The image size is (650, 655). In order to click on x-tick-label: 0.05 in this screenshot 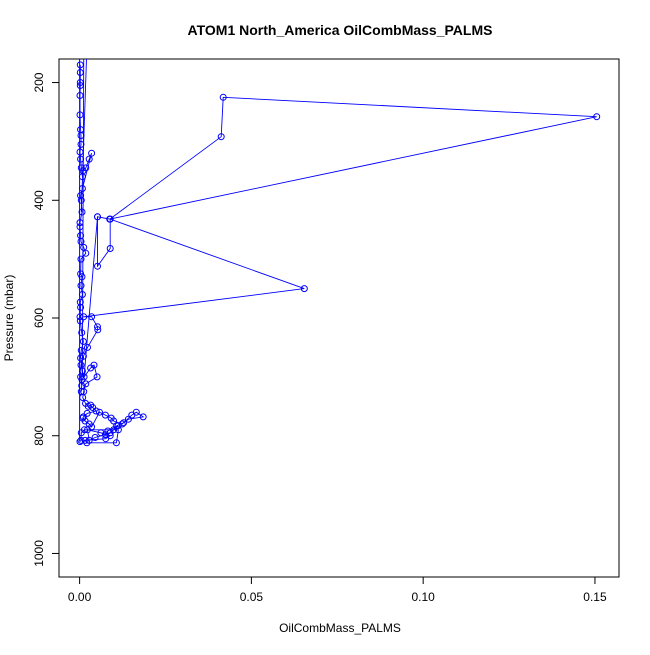, I will do `click(252, 597)`.